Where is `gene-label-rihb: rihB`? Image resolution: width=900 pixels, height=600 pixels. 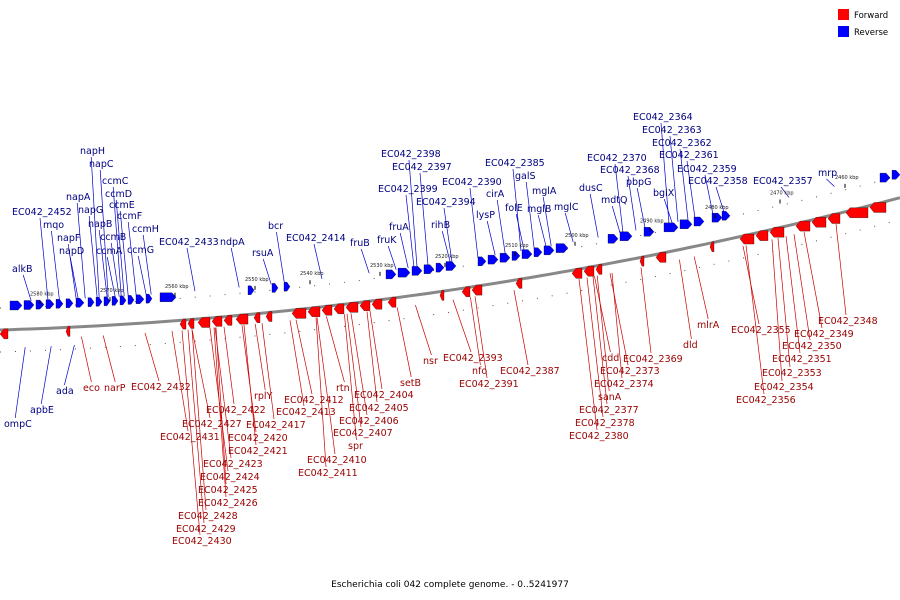
gene-label-rihb: rihB is located at coordinates (440, 225).